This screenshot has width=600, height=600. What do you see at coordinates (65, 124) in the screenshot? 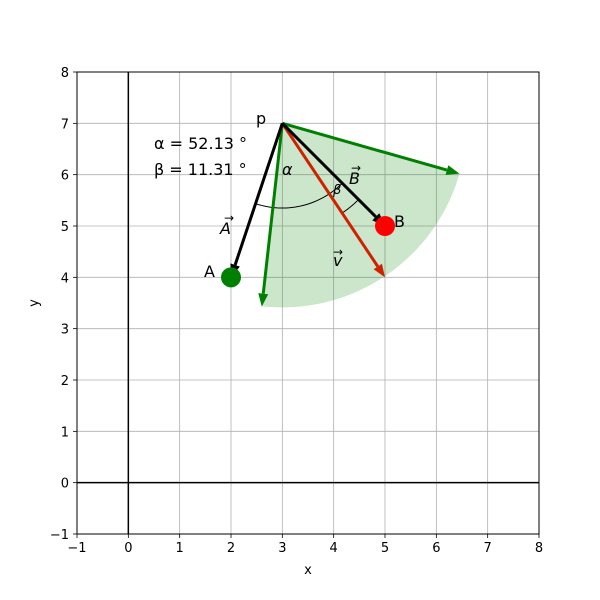
I see `y-tick-label: 7` at bounding box center [65, 124].